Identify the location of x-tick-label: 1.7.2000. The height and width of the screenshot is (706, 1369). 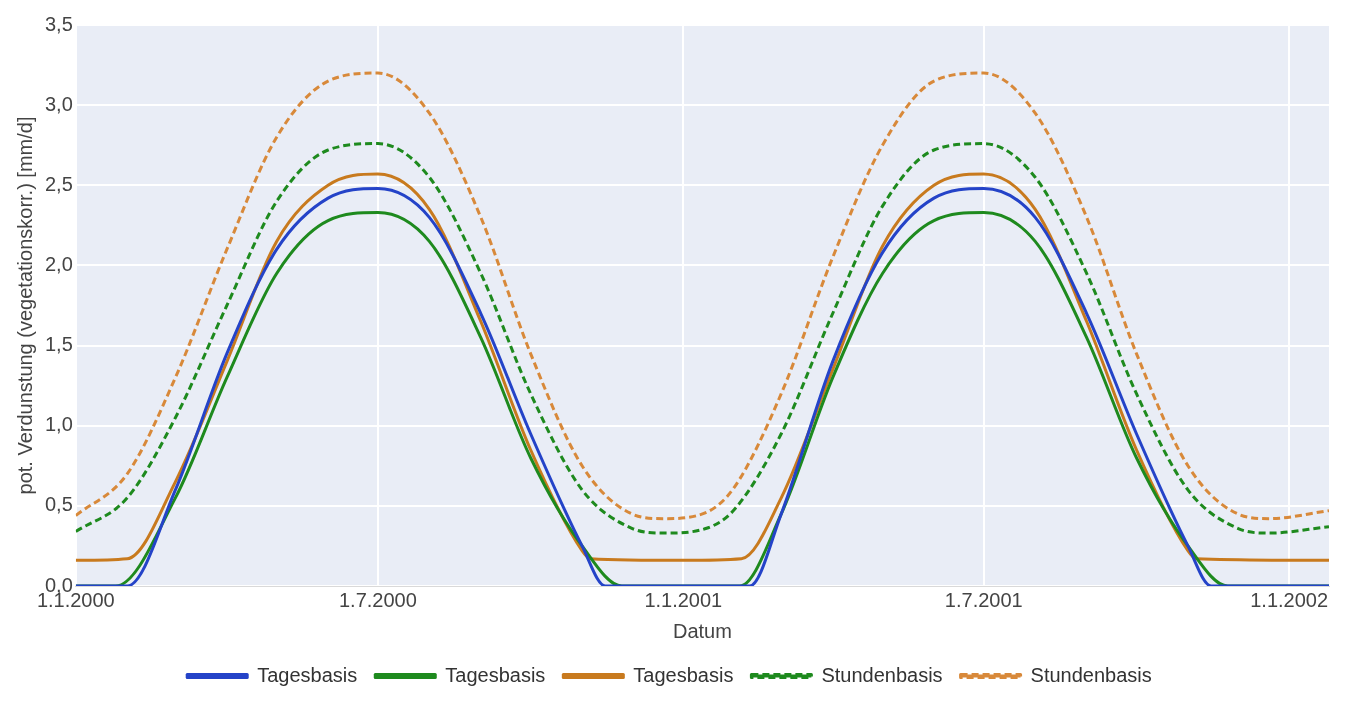
(377, 599).